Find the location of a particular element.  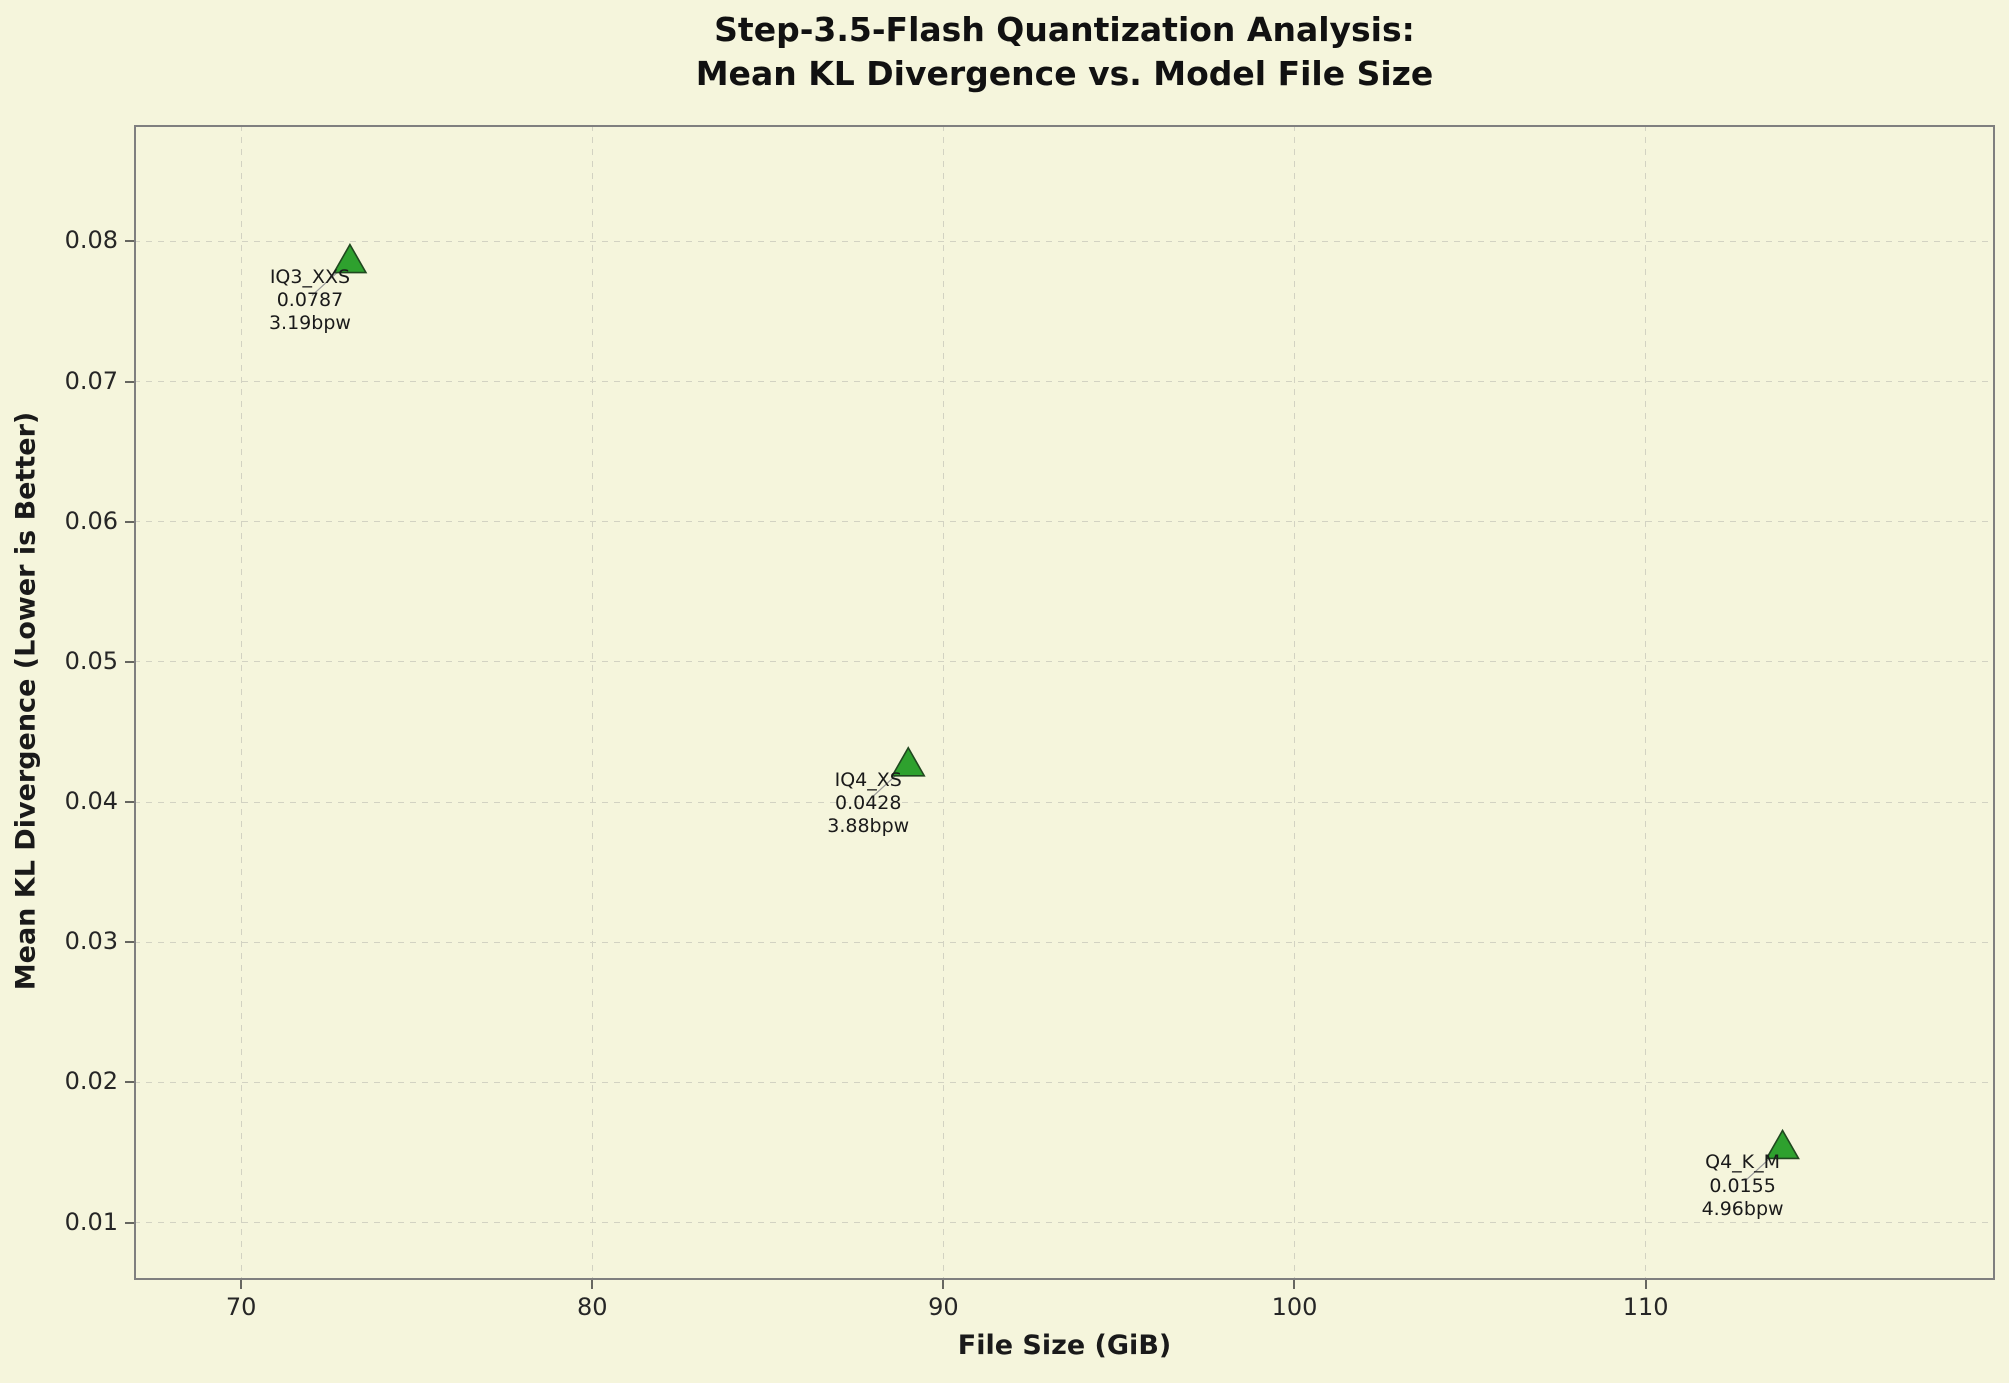

annotation-IQ3_XXS-line1: IQ3_XXS is located at coordinates (310, 276).